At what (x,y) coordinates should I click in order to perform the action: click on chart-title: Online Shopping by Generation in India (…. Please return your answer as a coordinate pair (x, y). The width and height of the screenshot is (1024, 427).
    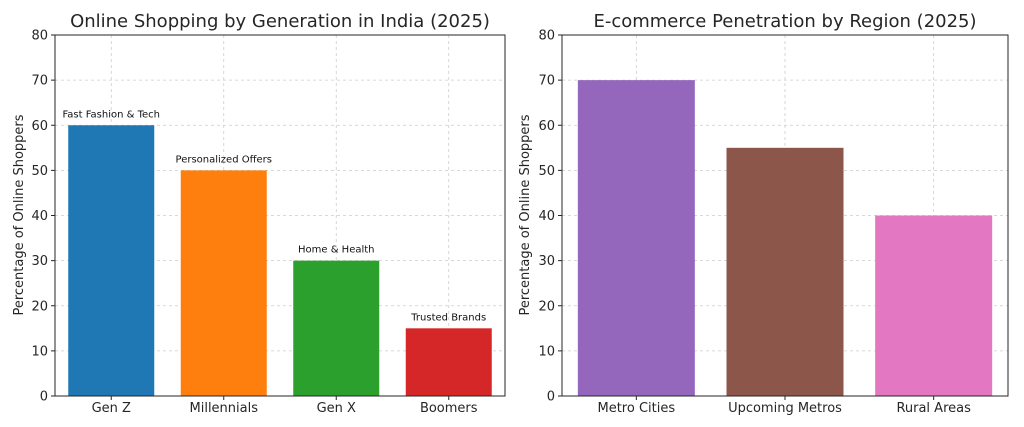
    Looking at the image, I should click on (280, 21).